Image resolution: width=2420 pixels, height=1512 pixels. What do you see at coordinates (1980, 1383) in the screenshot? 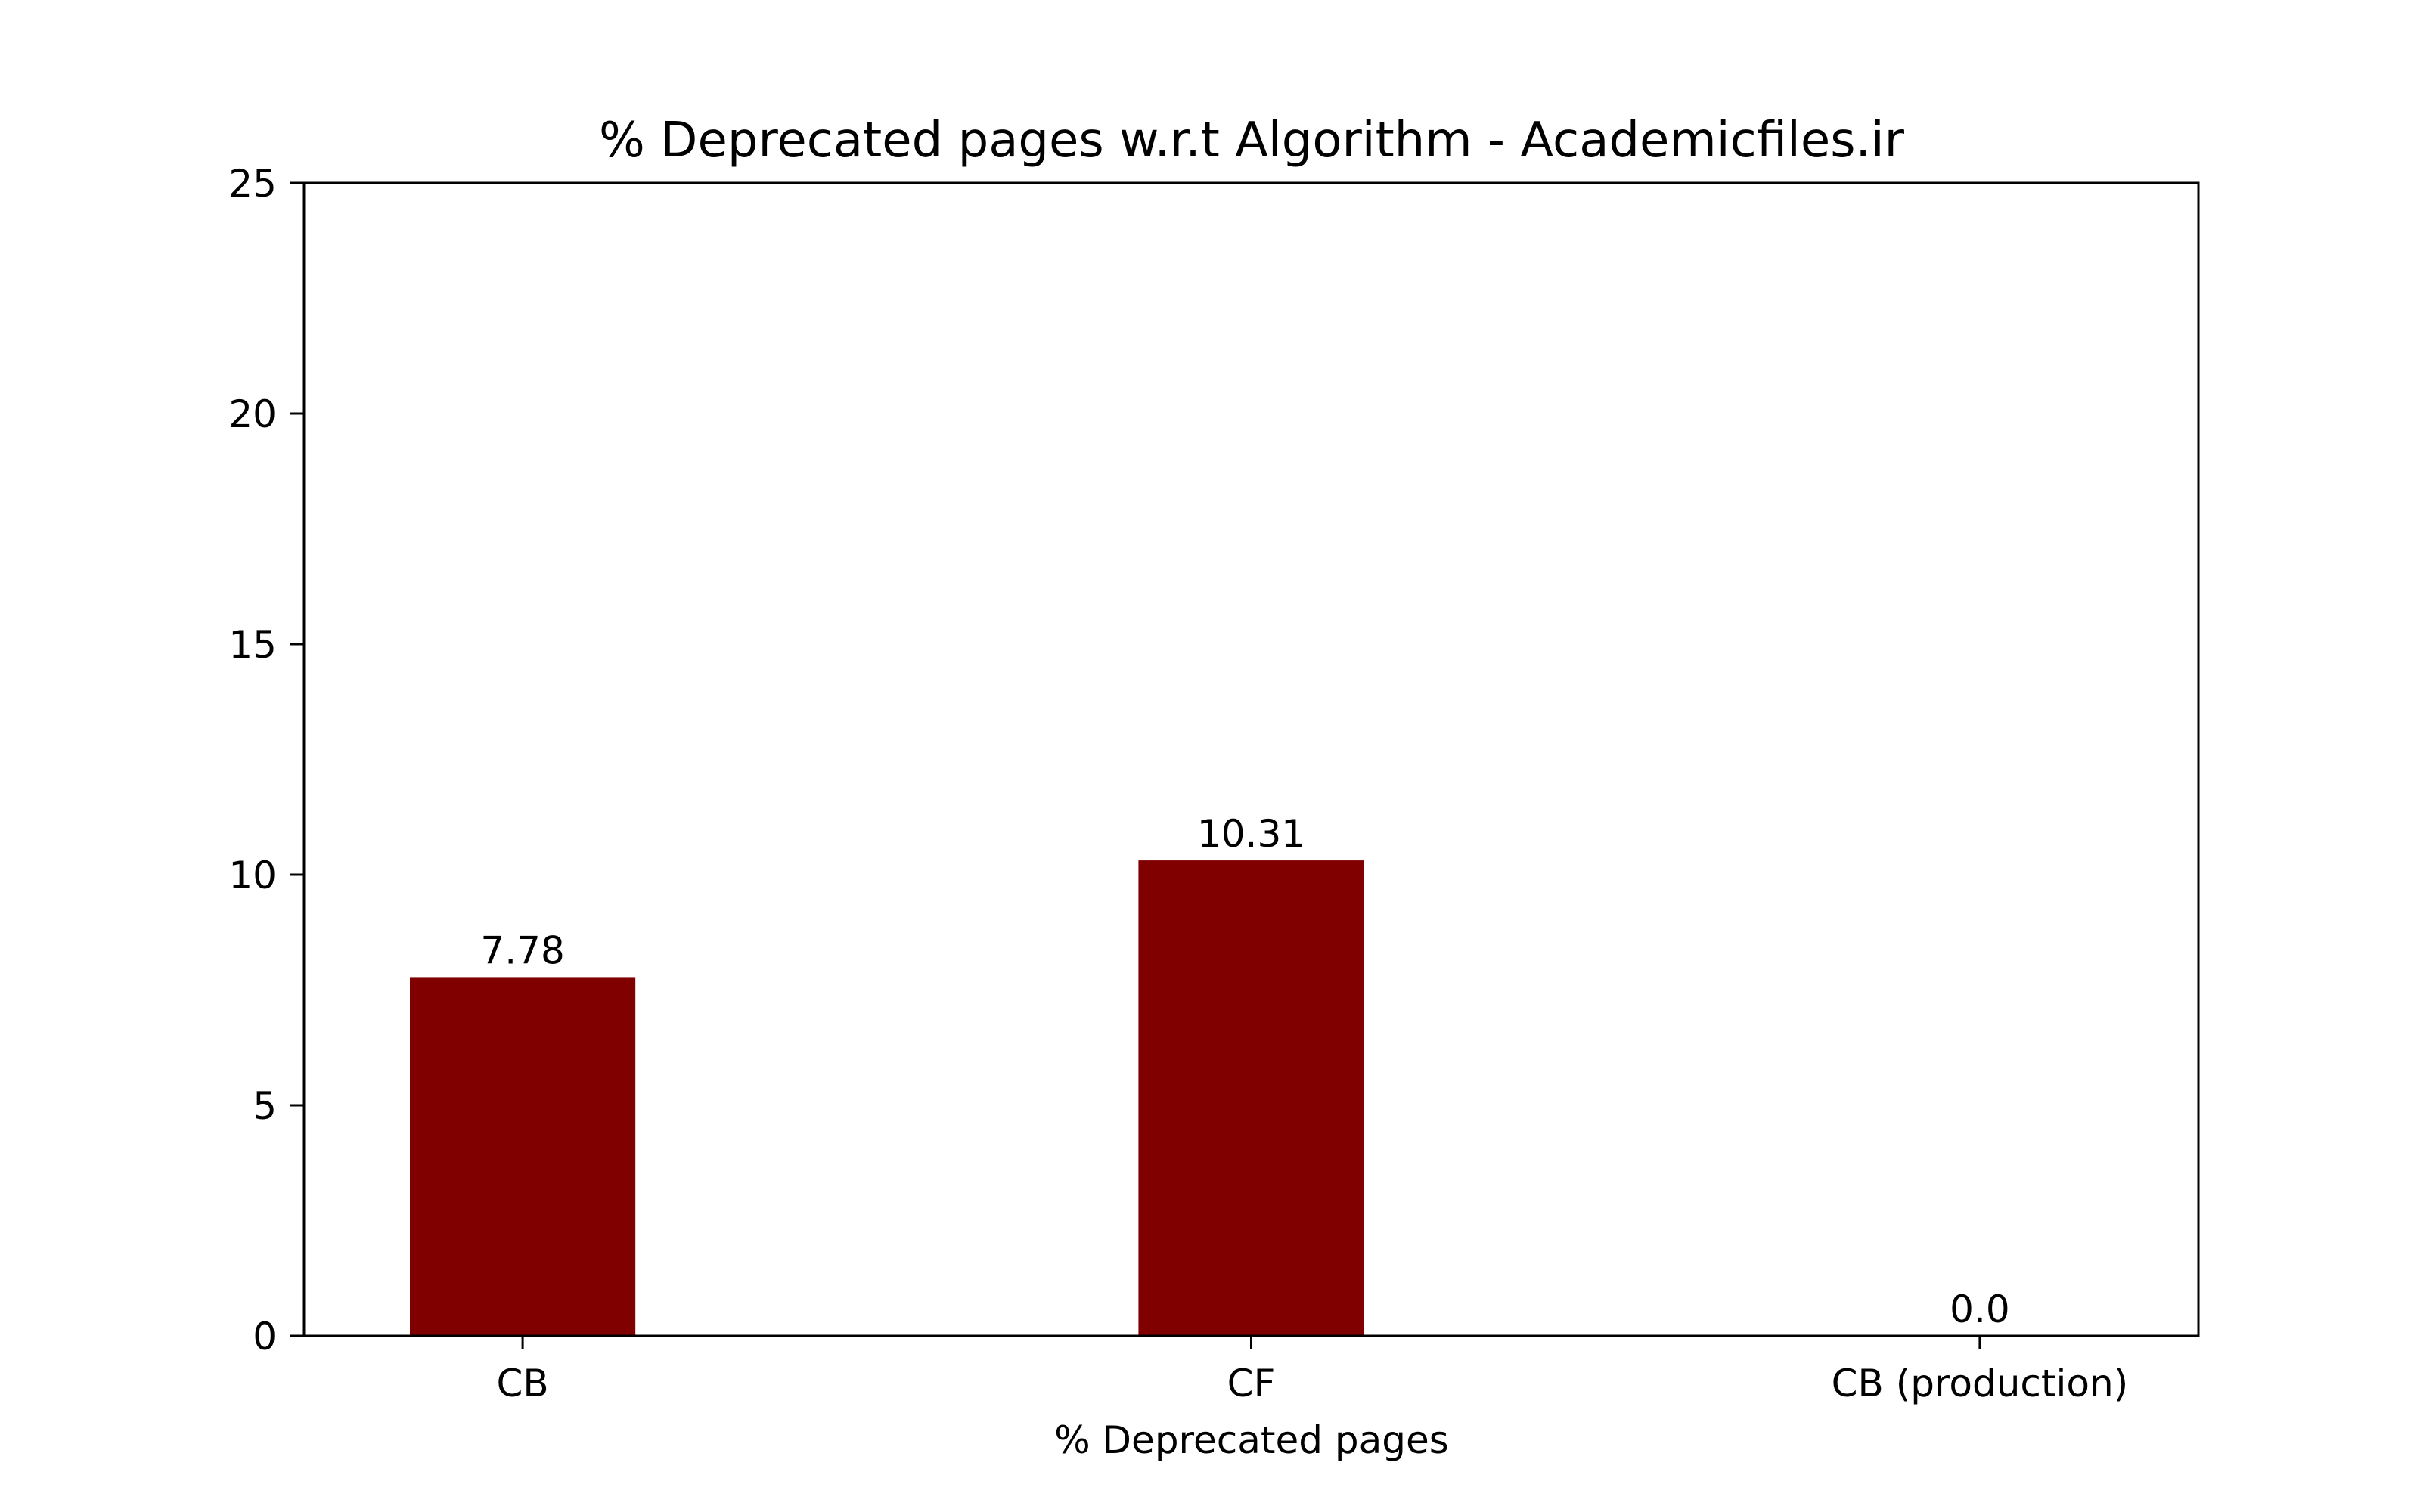
I see `x-tick-label: CB (production)` at bounding box center [1980, 1383].